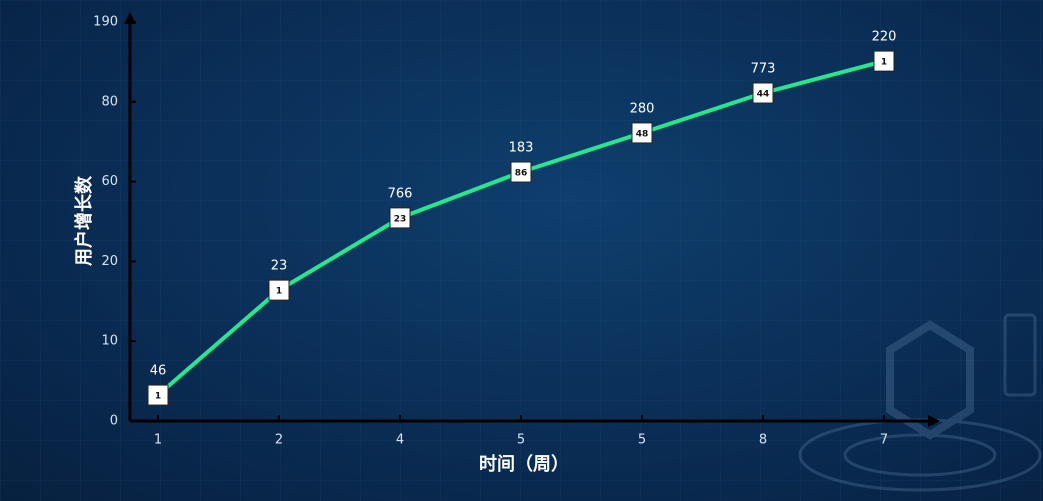 The image size is (1043, 501). I want to click on data-label: 766, so click(400, 193).